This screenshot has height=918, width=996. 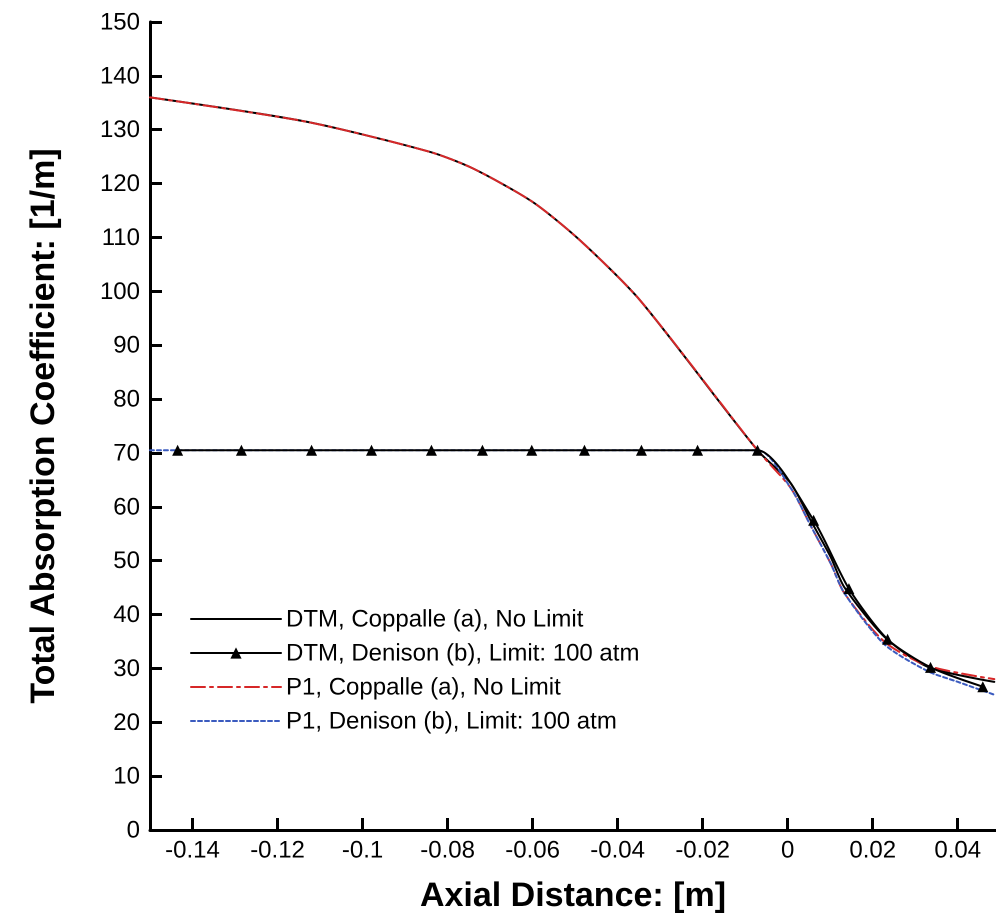 What do you see at coordinates (120, 76) in the screenshot?
I see `y-tick-label: 140` at bounding box center [120, 76].